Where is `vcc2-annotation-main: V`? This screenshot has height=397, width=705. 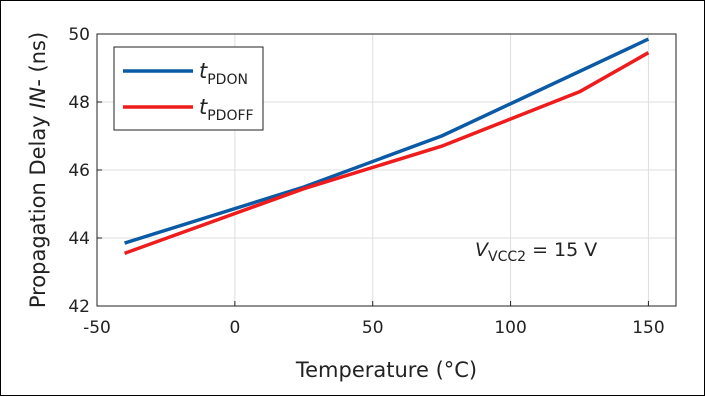 vcc2-annotation-main: V is located at coordinates (482, 250).